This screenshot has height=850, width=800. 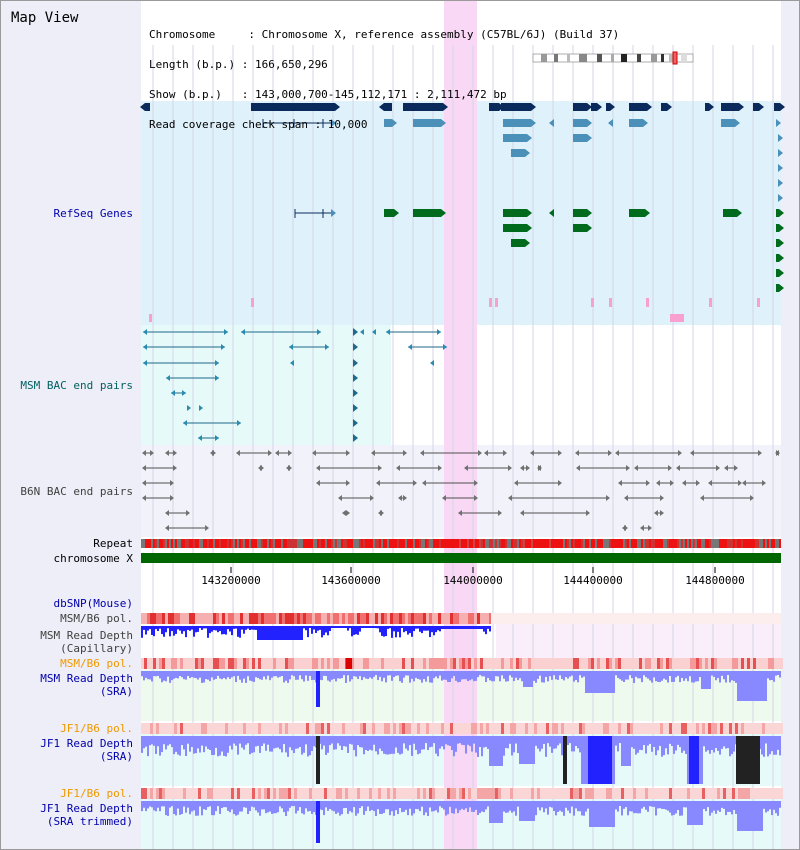 What do you see at coordinates (86, 750) in the screenshot?
I see `label-jf1-depth-sra: JF1 Read Depth (SRA)` at bounding box center [86, 750].